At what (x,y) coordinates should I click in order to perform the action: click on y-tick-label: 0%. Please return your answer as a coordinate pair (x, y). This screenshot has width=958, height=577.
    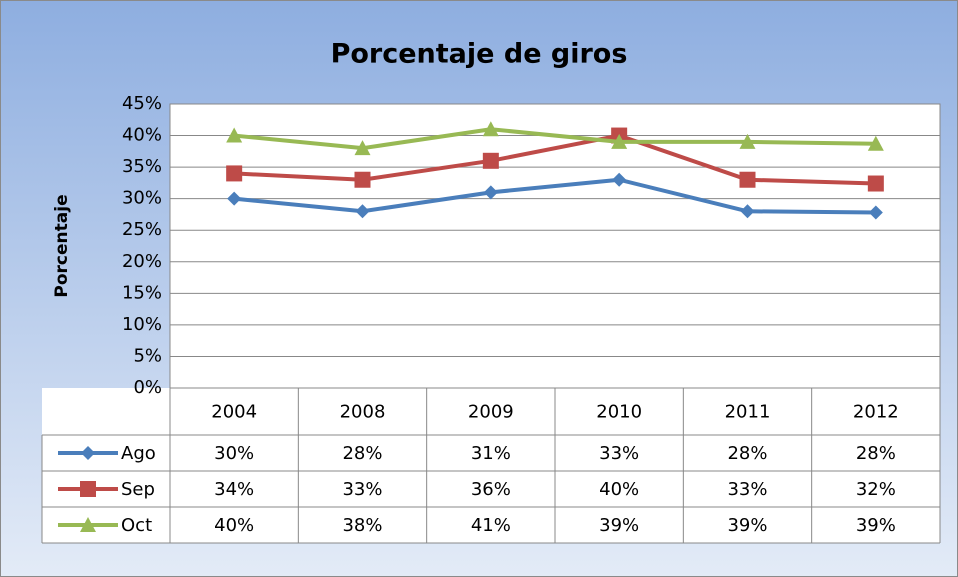
    Looking at the image, I should click on (147, 387).